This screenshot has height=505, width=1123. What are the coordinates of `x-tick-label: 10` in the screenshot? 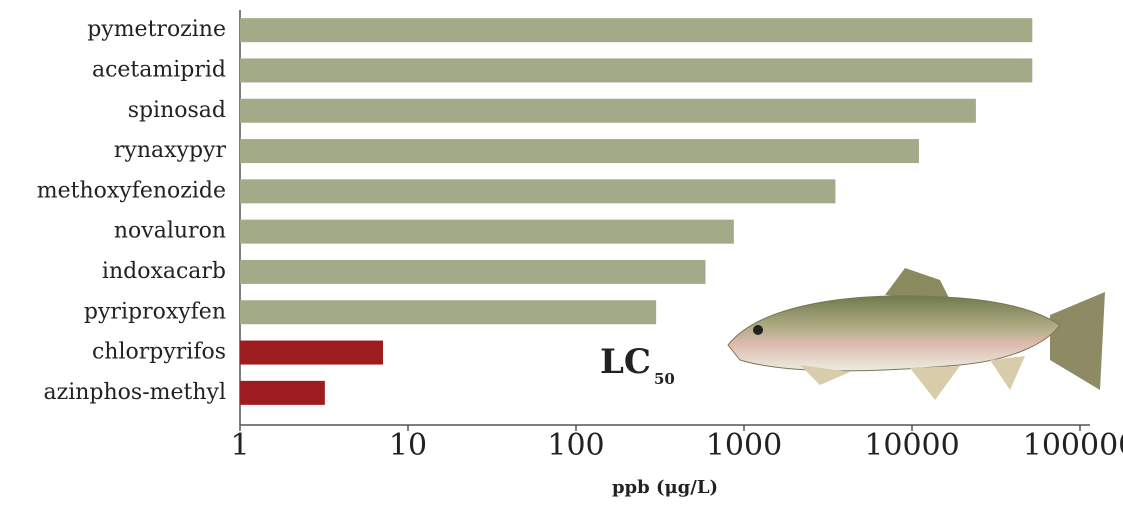 It's located at (408, 445).